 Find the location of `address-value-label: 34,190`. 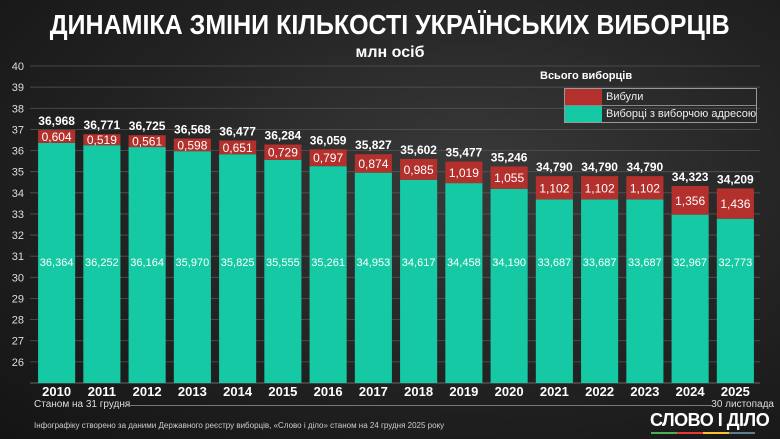

address-value-label: 34,190 is located at coordinates (509, 263).